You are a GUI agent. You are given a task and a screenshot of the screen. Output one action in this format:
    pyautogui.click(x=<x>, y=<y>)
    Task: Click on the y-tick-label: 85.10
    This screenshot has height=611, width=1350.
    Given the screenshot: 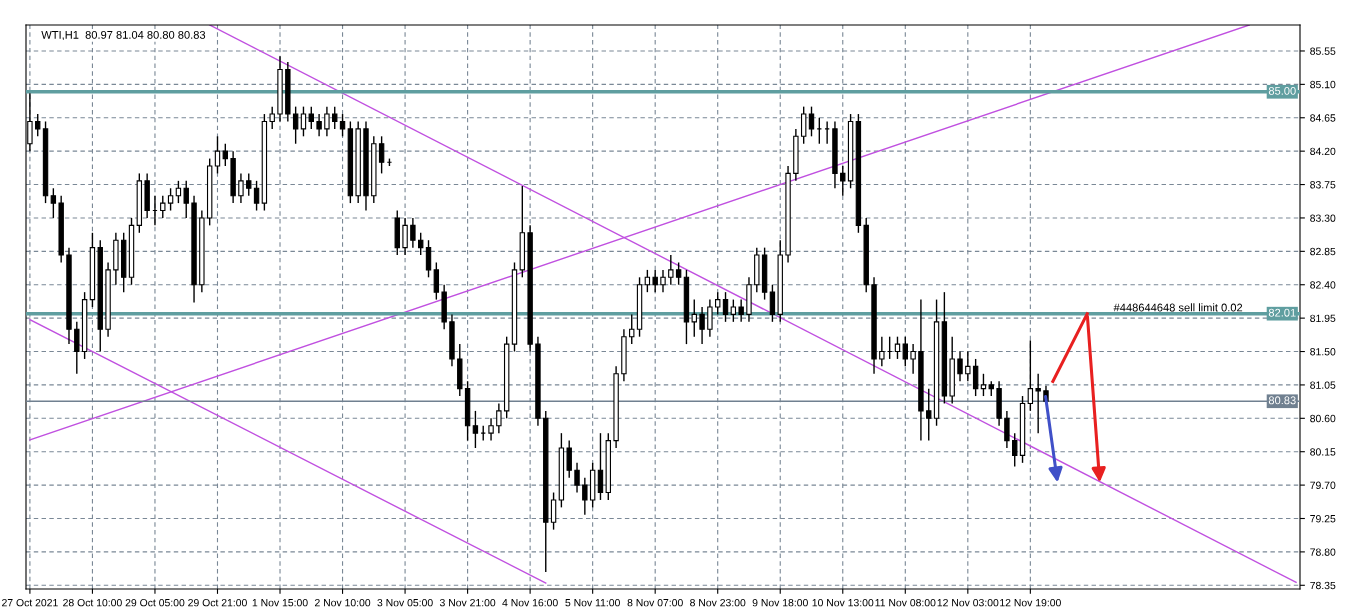 What is the action you would take?
    pyautogui.click(x=1323, y=84)
    